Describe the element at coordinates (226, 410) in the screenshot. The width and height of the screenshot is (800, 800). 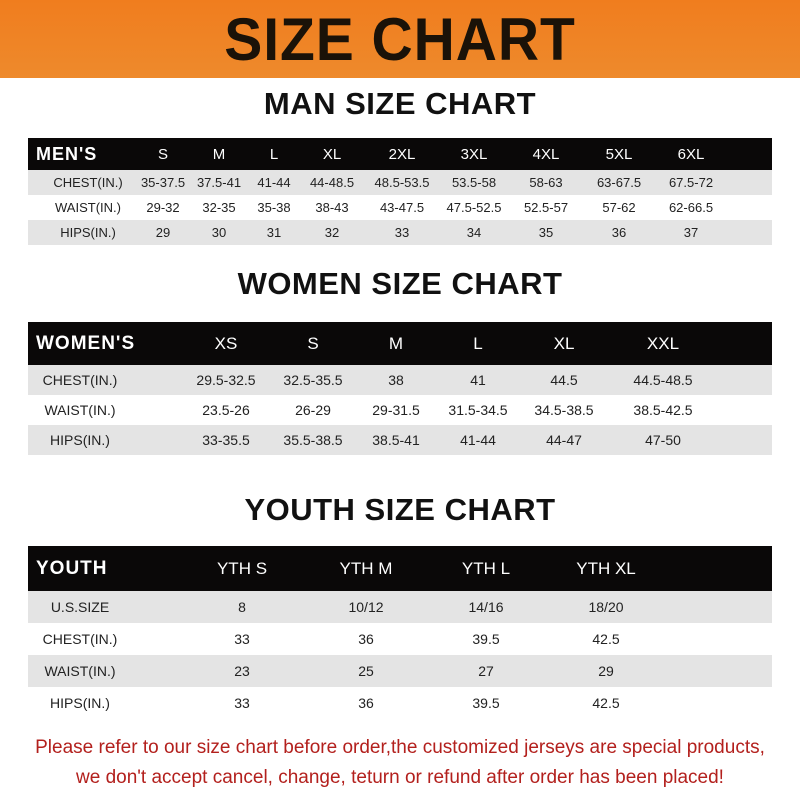
I see `table-cell: 23.5-26` at that location.